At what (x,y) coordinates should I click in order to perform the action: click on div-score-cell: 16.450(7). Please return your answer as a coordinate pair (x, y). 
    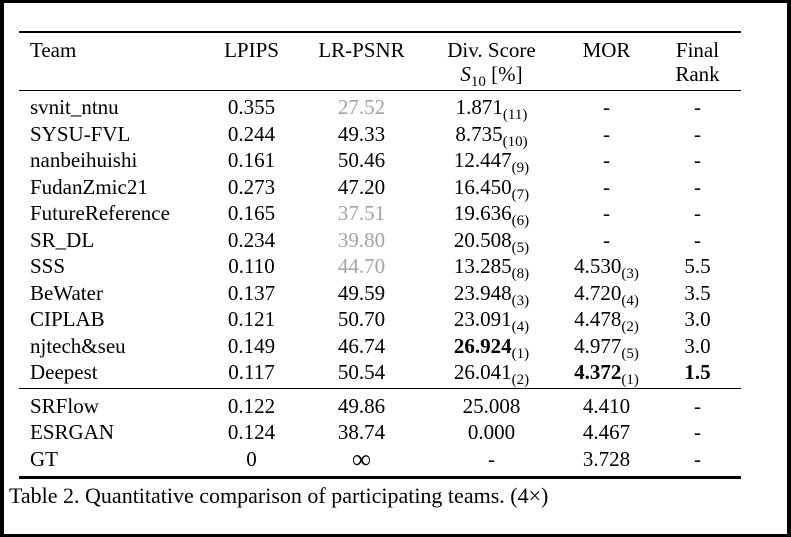
    Looking at the image, I should click on (491, 188).